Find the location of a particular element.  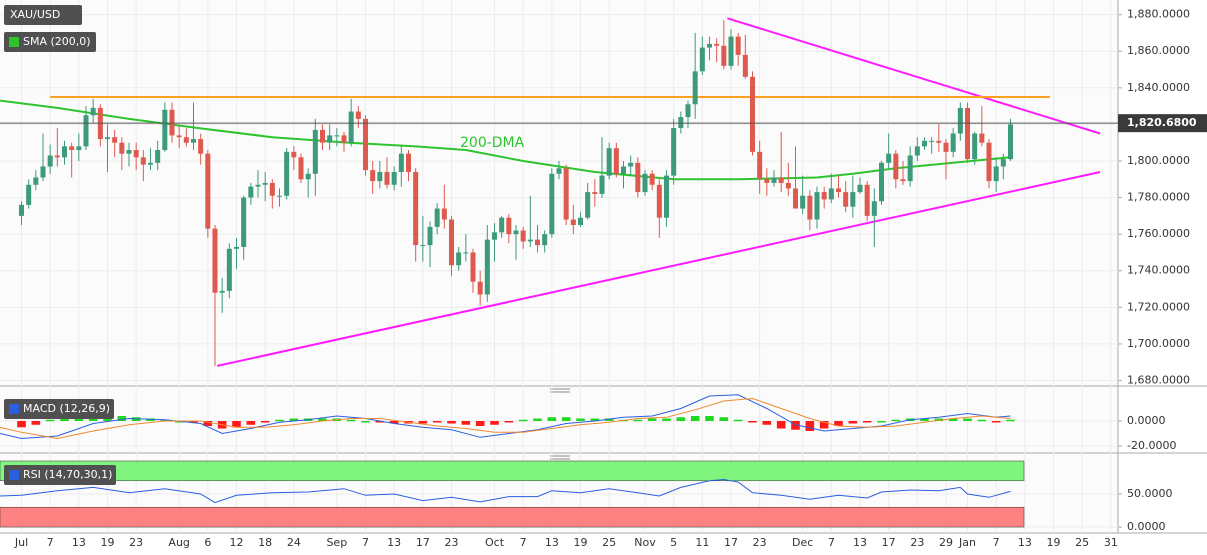

y-tick-label: 1,840.0000 is located at coordinates (1158, 87).